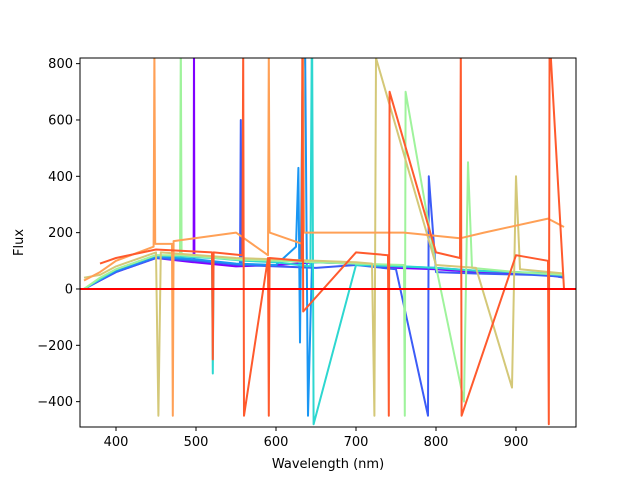 The height and width of the screenshot is (480, 640). What do you see at coordinates (60, 120) in the screenshot?
I see `y-tick-label: 600` at bounding box center [60, 120].